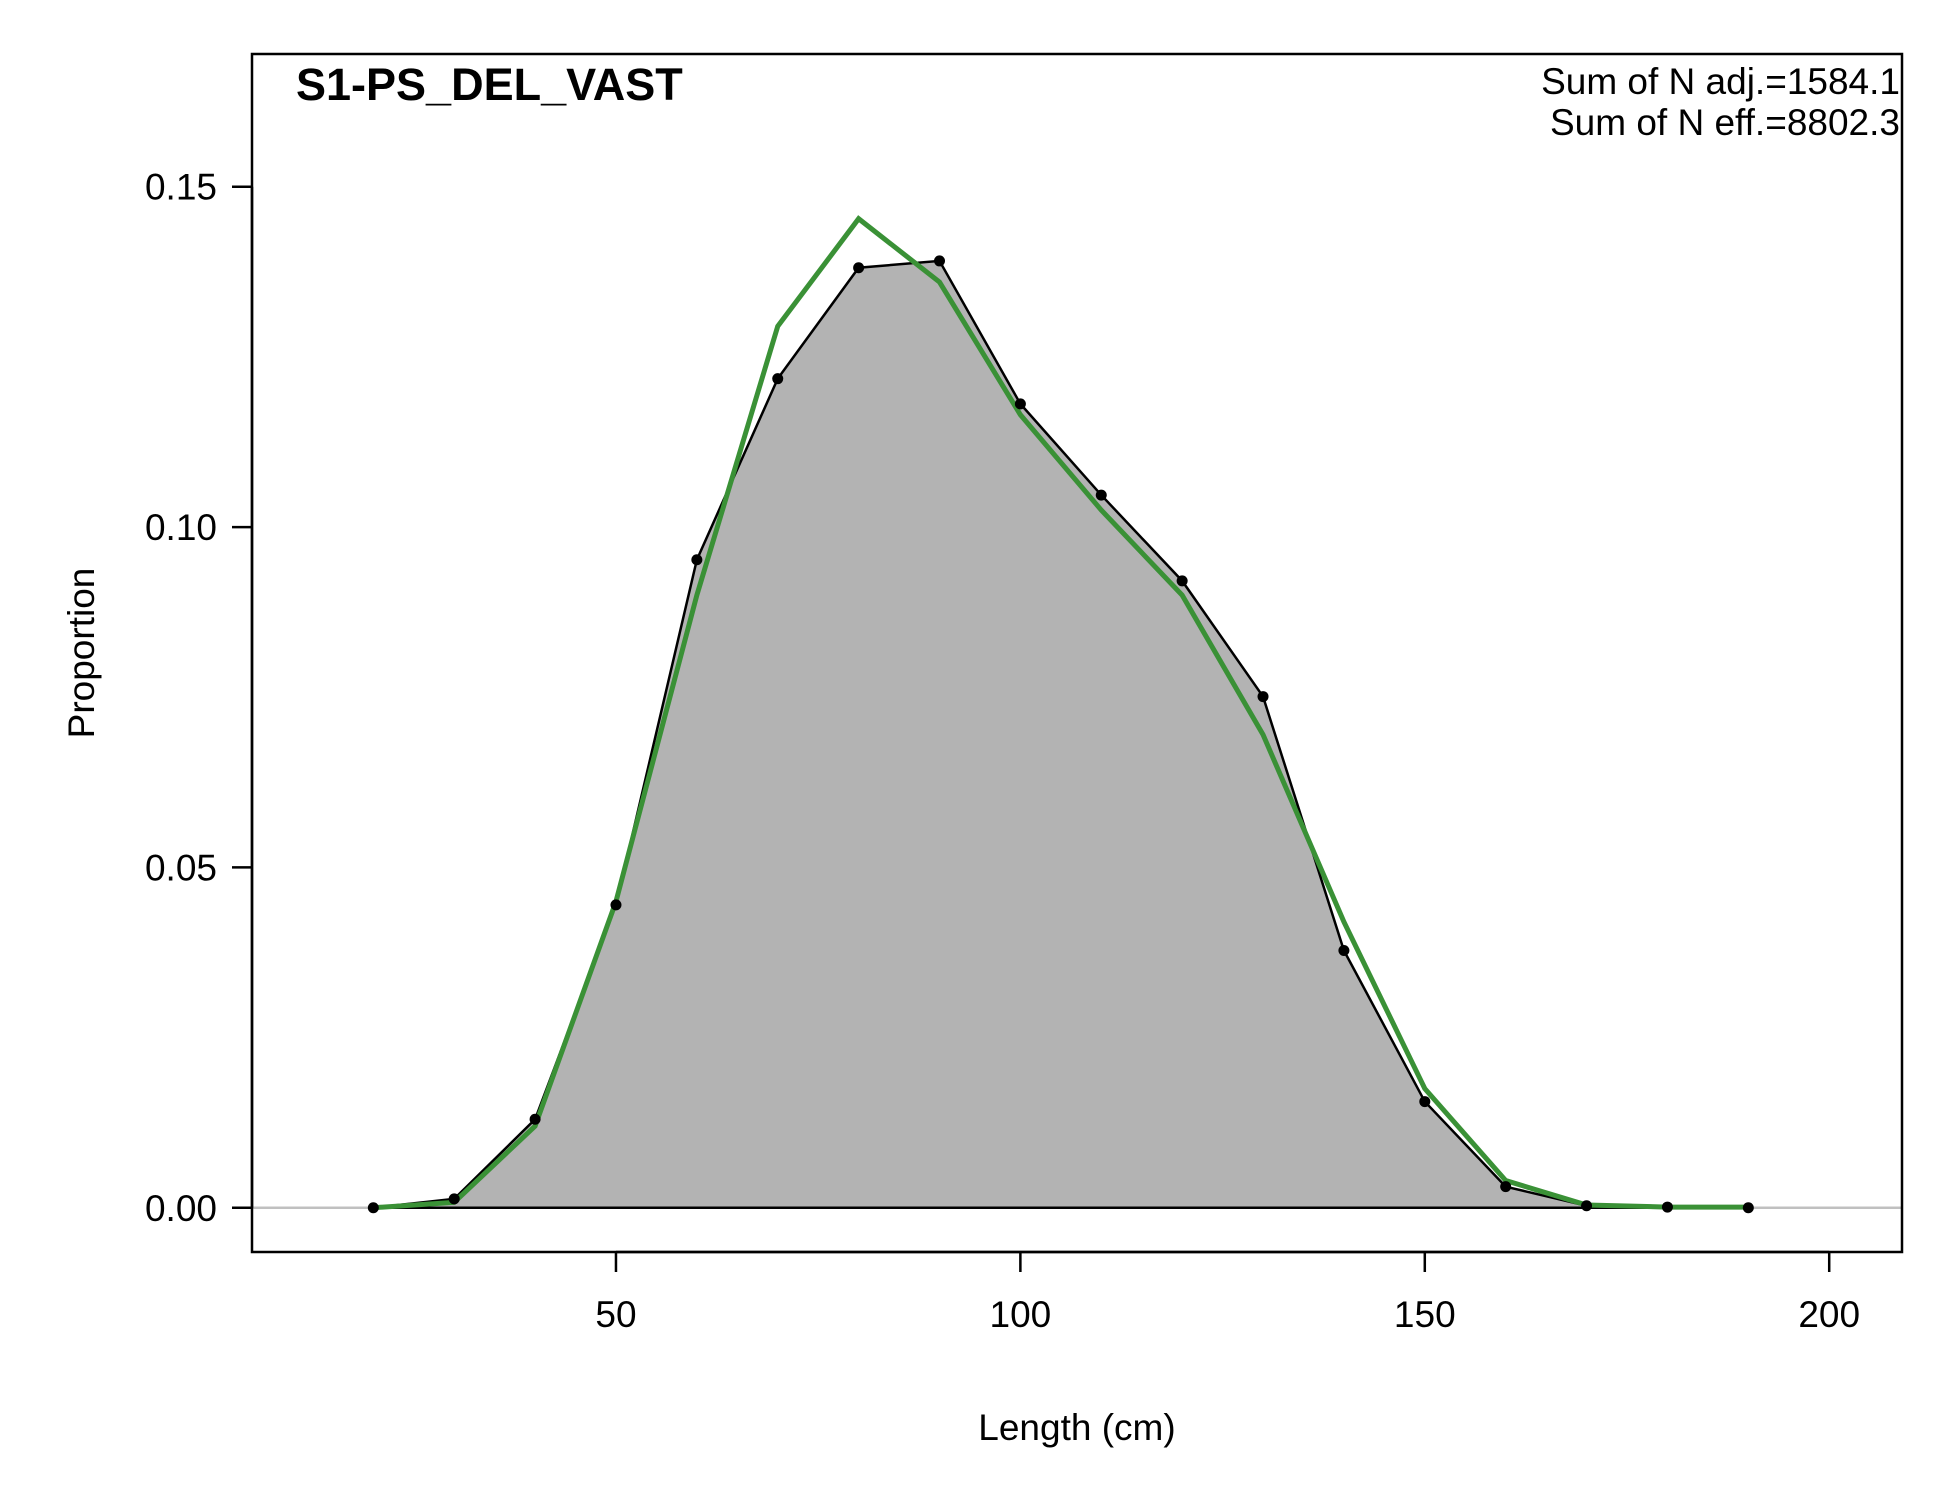 The width and height of the screenshot is (1950, 1500). What do you see at coordinates (615, 1314) in the screenshot?
I see `x-tick-label: 50` at bounding box center [615, 1314].